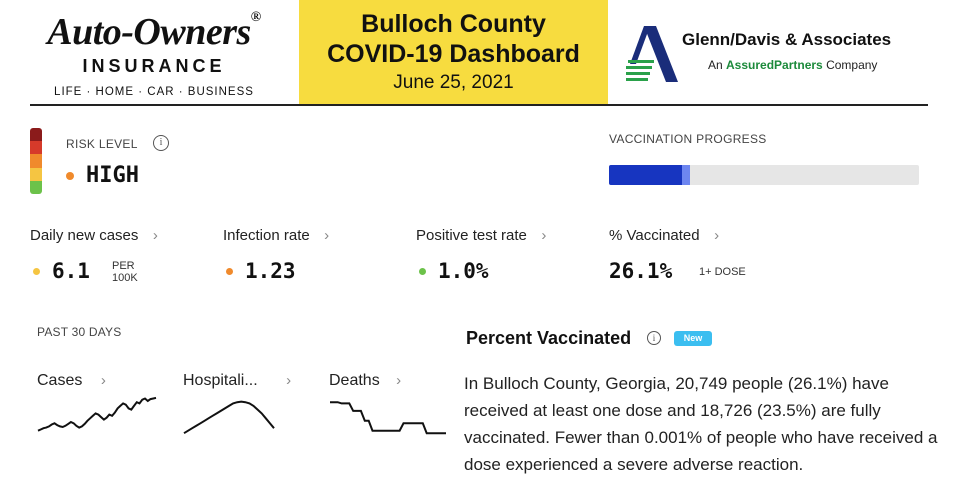 This screenshot has height=504, width=960. I want to click on sparkline-deaths, so click(388, 418).